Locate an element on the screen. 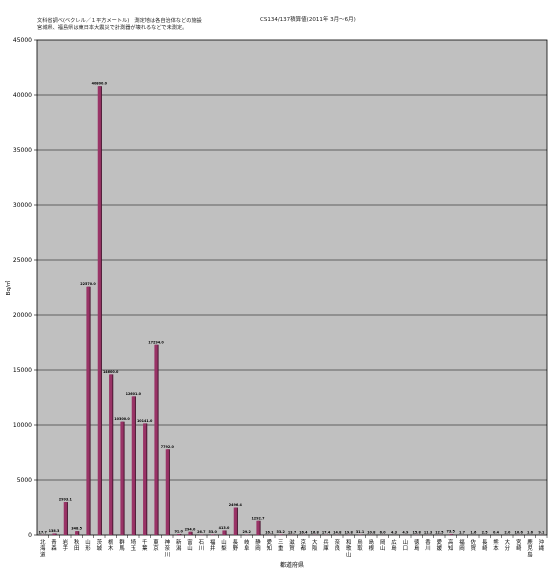 This screenshot has height=573, width=550. x-tick-label: 佐 is located at coordinates (474, 542).